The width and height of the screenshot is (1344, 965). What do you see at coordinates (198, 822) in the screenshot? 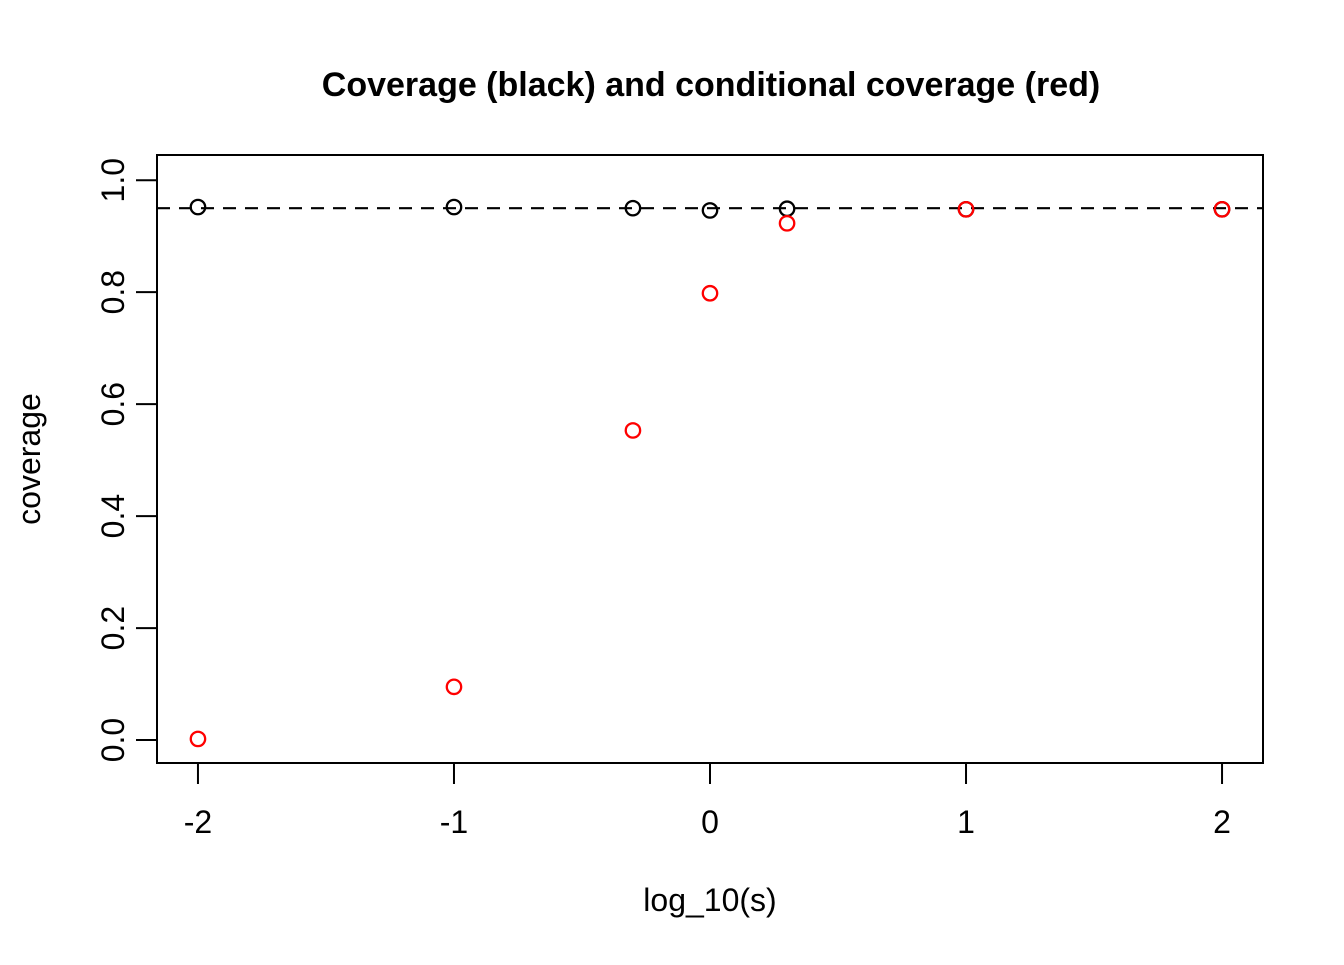
I see `x-tick-label: -2` at bounding box center [198, 822].